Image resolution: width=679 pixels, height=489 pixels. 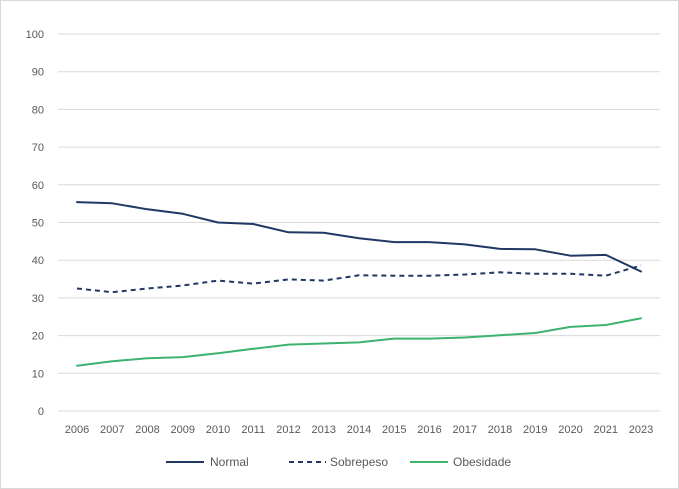 What do you see at coordinates (359, 279) in the screenshot?
I see `series-line-sobrepeso` at bounding box center [359, 279].